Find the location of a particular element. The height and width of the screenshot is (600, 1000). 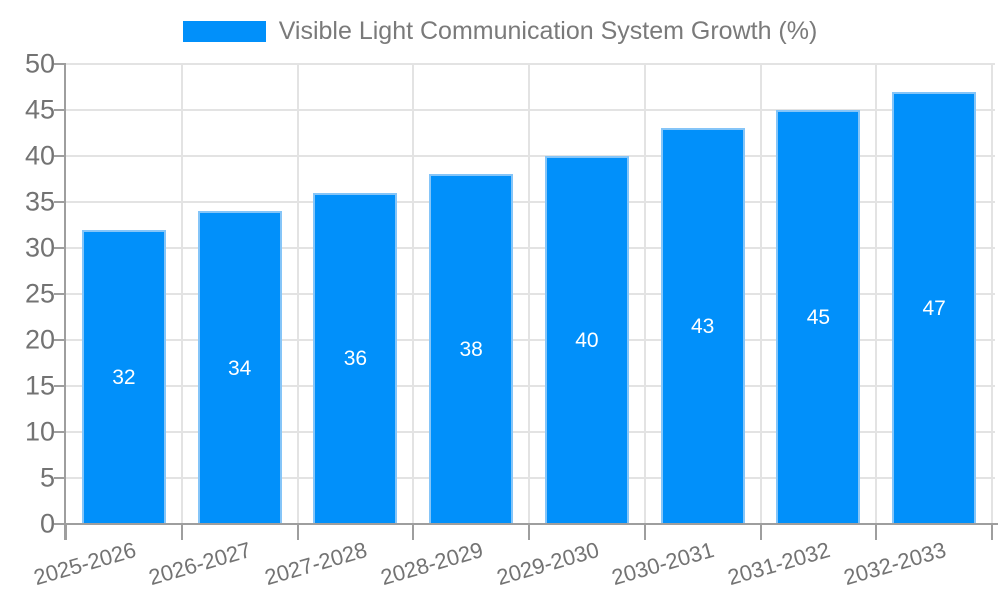

bar-value-label: 40 is located at coordinates (587, 340).